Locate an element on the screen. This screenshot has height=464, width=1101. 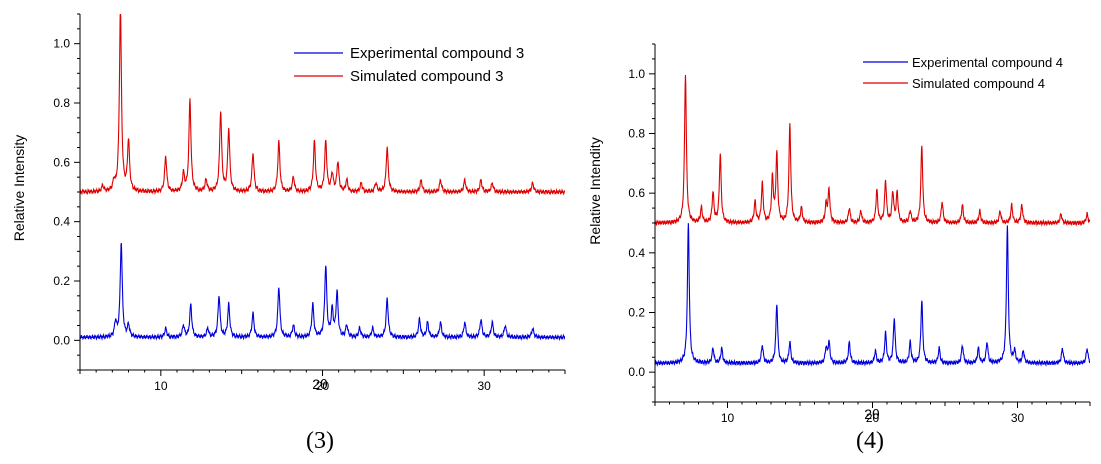
chart-caption: (4) is located at coordinates (870, 441).